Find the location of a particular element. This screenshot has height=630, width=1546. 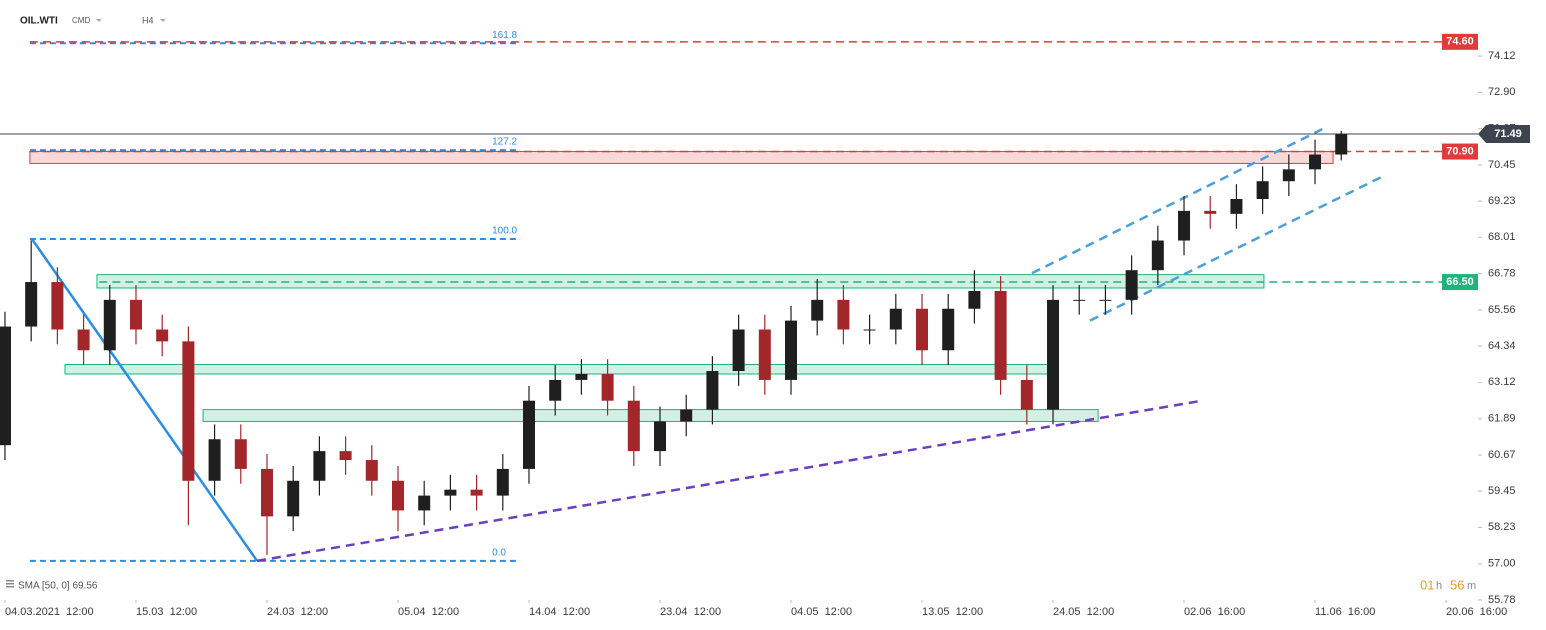

y-tick-label: 72.90 is located at coordinates (1502, 92).